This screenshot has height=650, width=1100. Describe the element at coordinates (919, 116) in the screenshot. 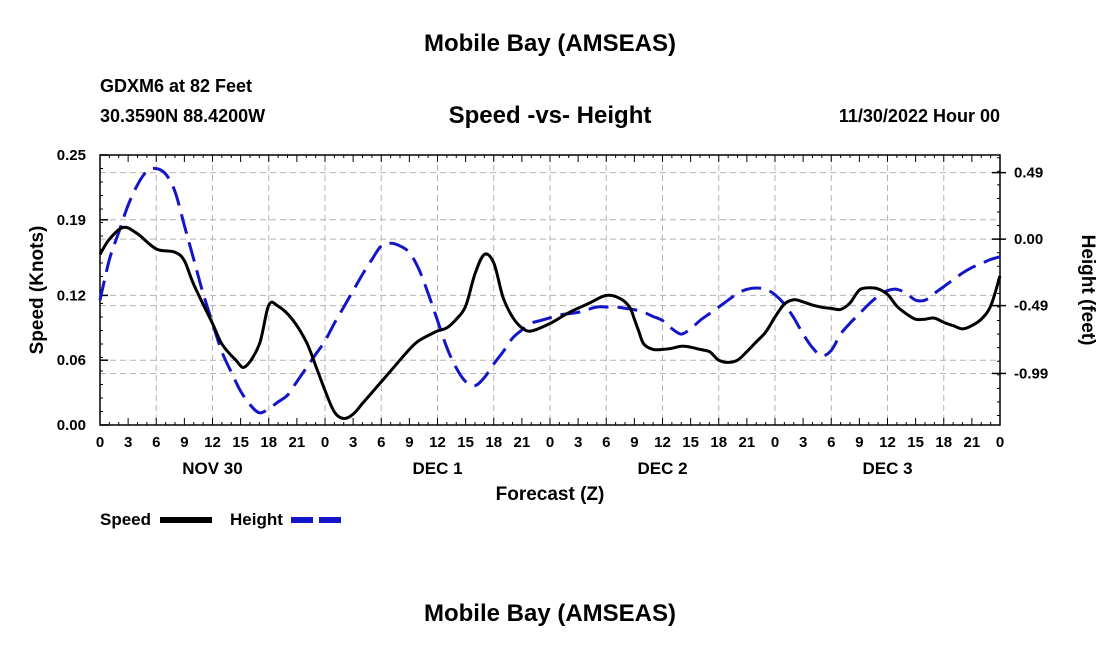

I see `forecast-datetime: 11/30/2022 Hour 00` at that location.